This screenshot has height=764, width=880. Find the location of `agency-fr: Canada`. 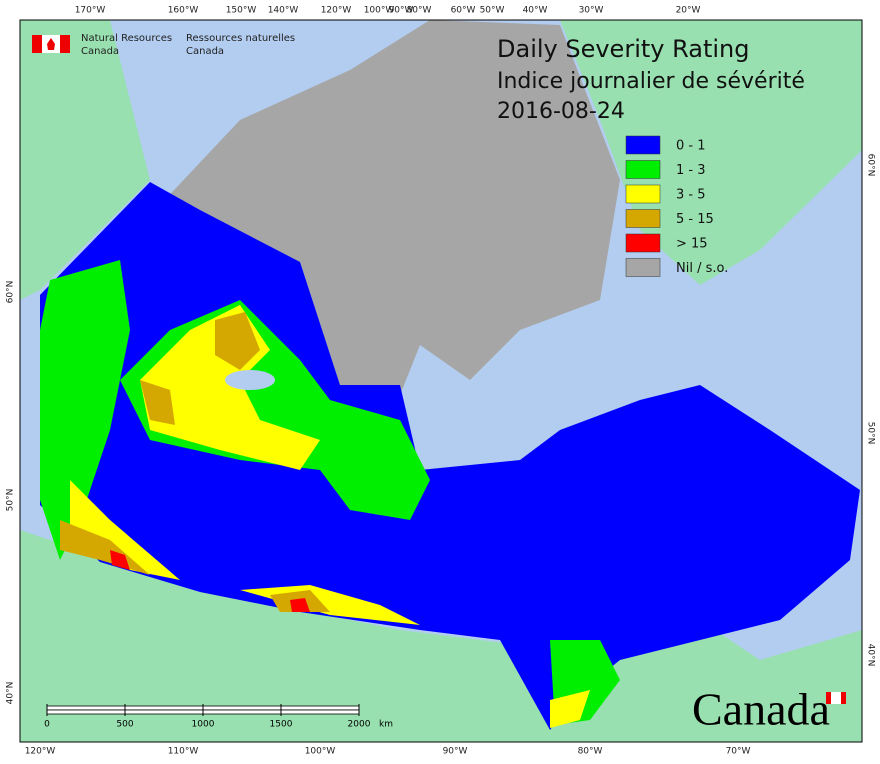

agency-fr: Canada is located at coordinates (205, 51).